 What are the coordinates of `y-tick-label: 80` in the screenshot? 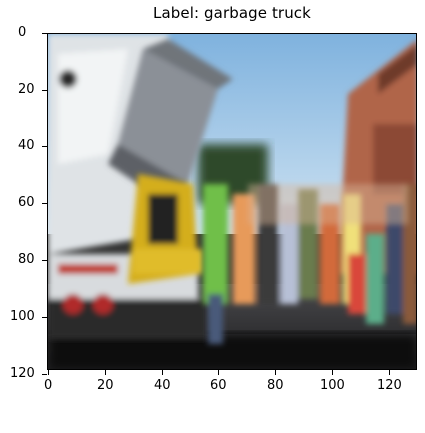 It's located at (26, 259).